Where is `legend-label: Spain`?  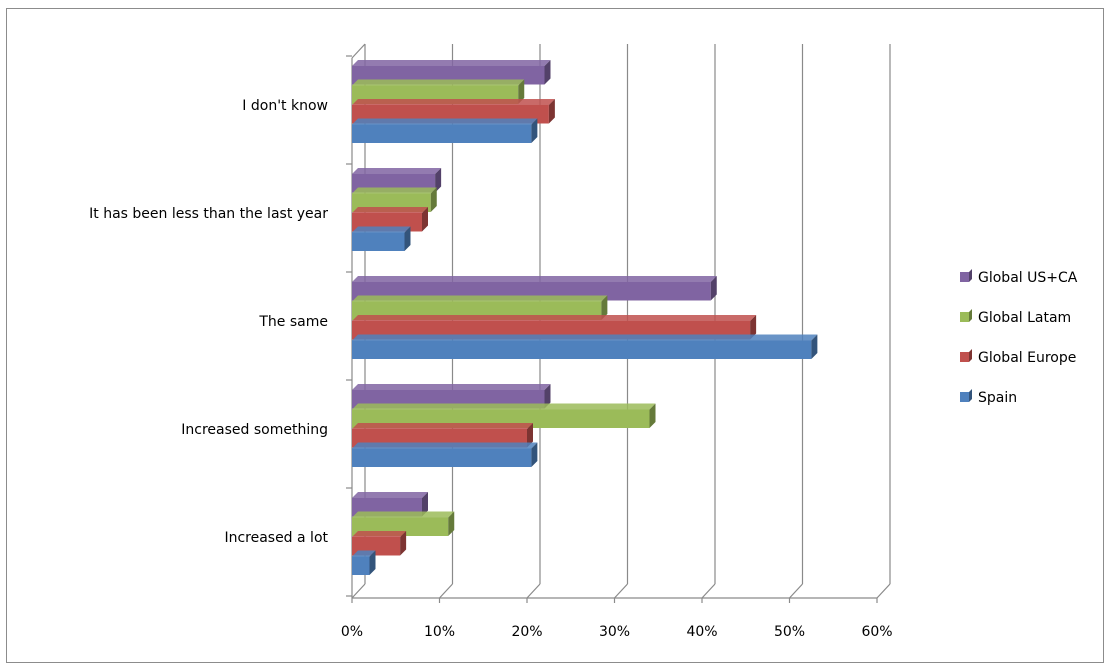
legend-label: Spain is located at coordinates (997, 398).